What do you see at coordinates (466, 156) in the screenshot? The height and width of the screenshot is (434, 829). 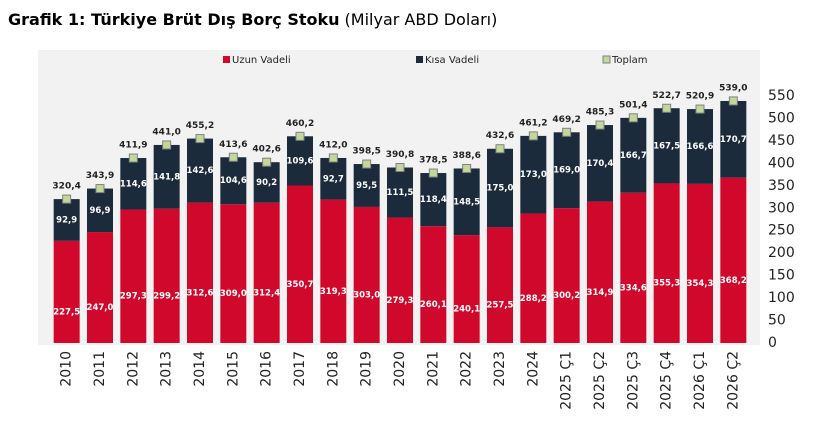 I see `total-label: 388,6` at bounding box center [466, 156].